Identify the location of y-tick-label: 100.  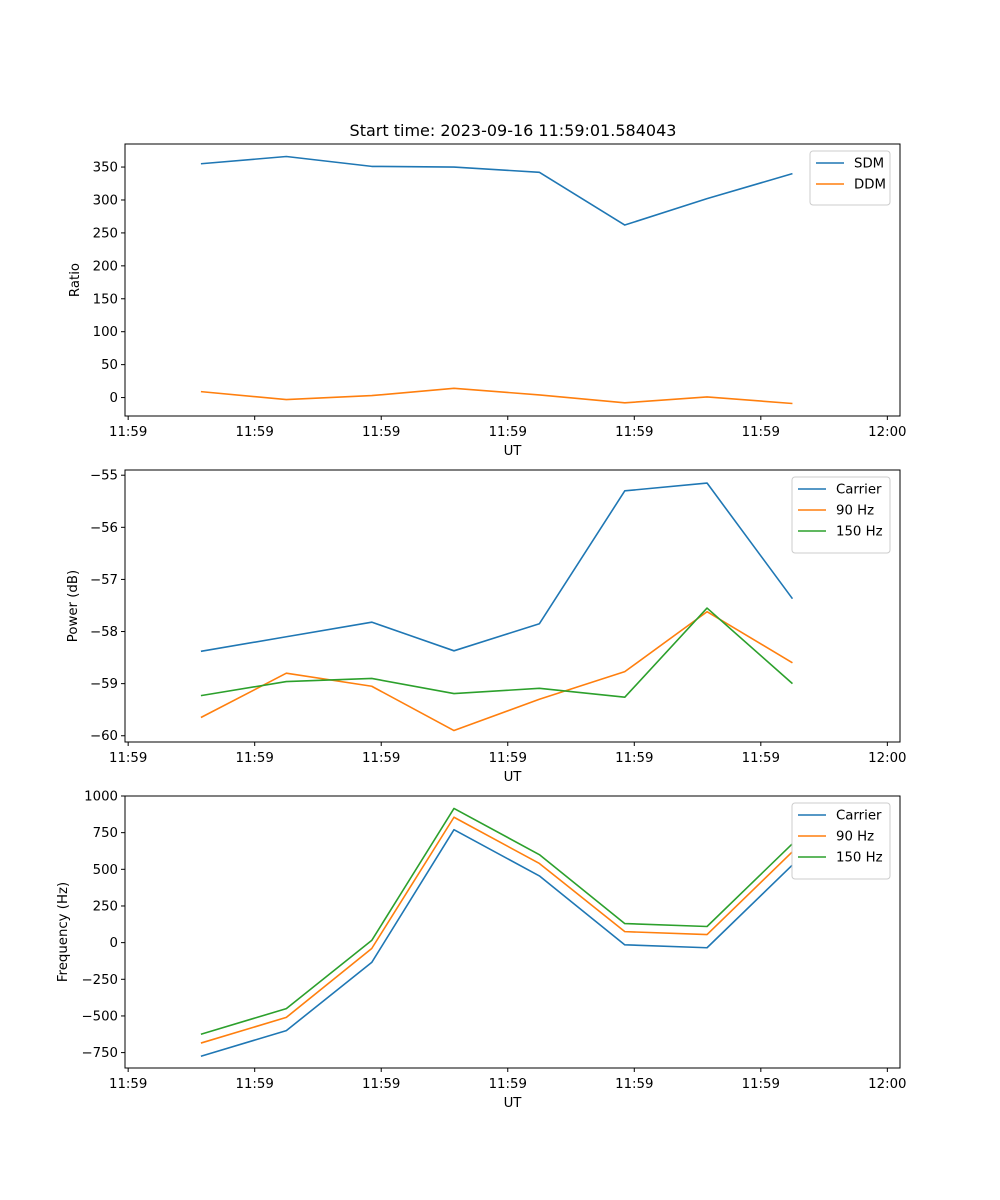
(105, 332).